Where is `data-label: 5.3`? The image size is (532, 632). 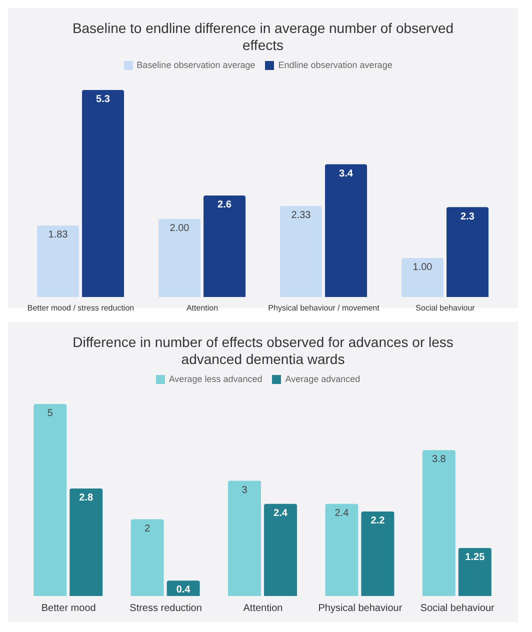 data-label: 5.3 is located at coordinates (103, 100).